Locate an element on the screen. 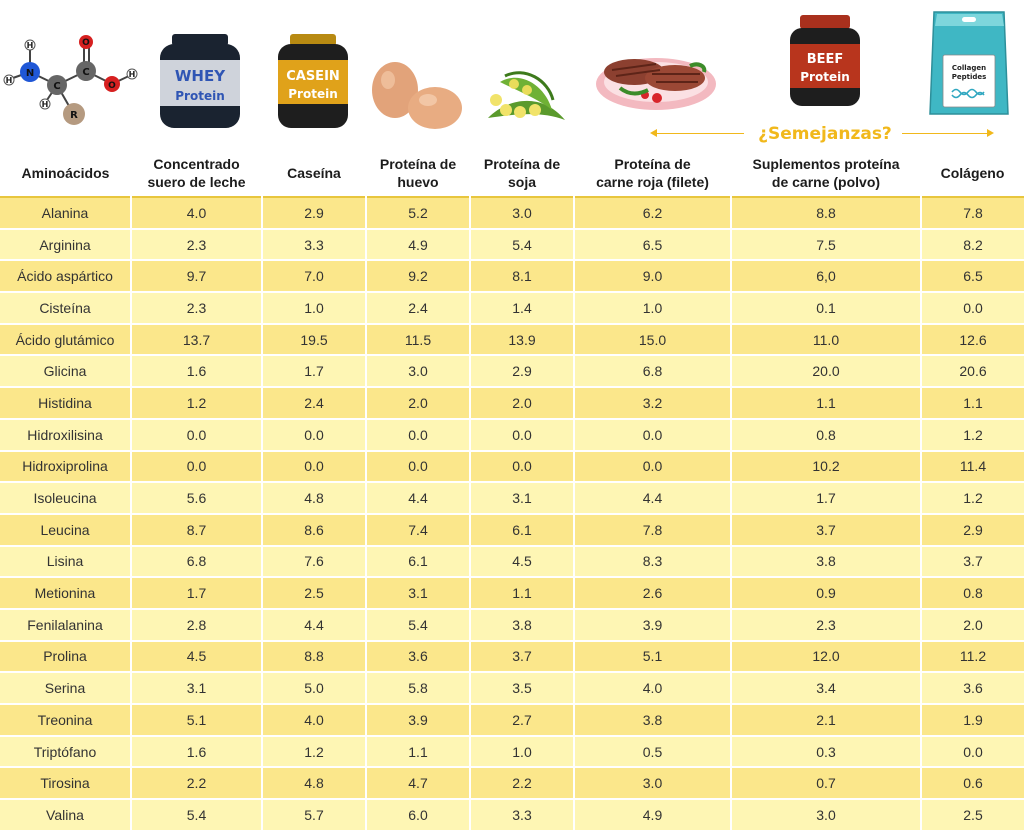 The width and height of the screenshot is (1024, 832). table-cell: 4.8 is located at coordinates (313, 783).